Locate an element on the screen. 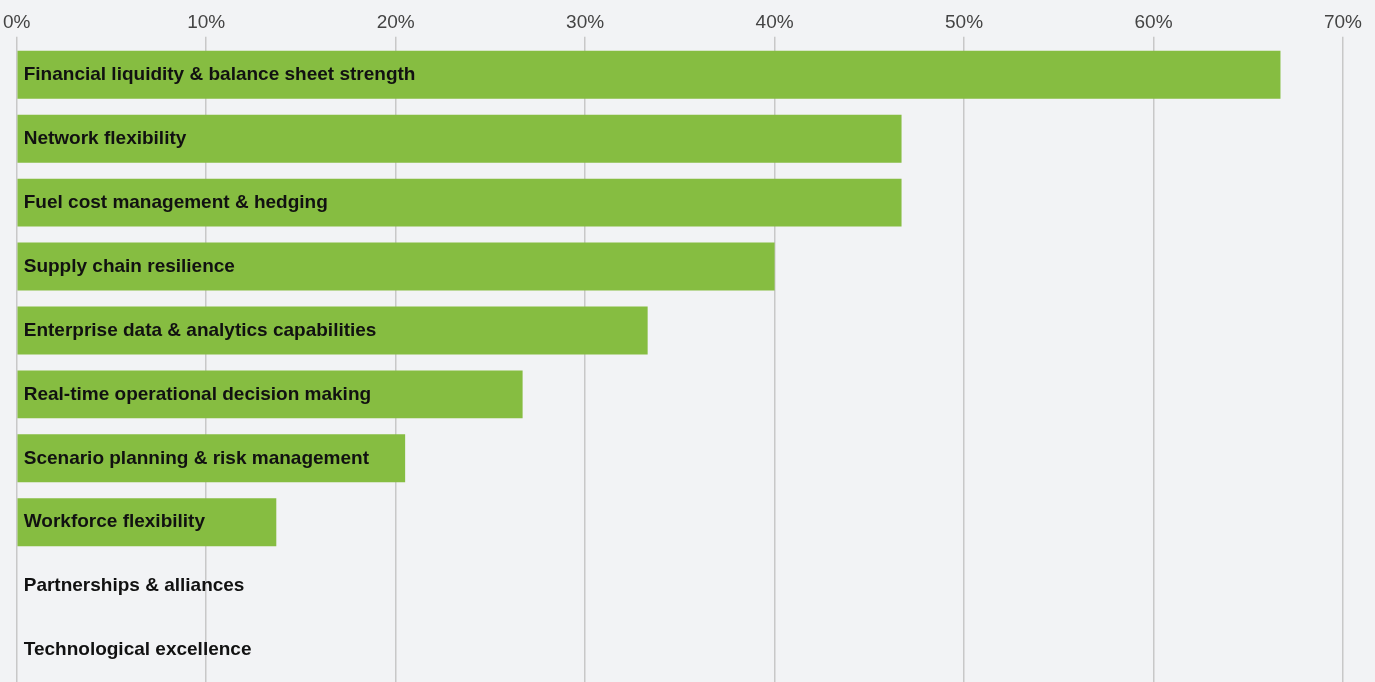  x-tick-label: 70% is located at coordinates (1343, 21).